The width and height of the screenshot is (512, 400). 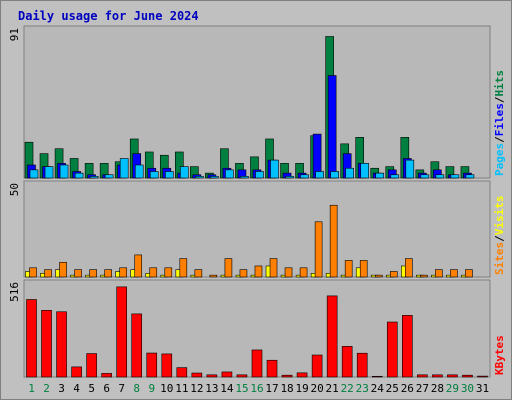 I want to click on day-label: 3, so click(x=61, y=388).